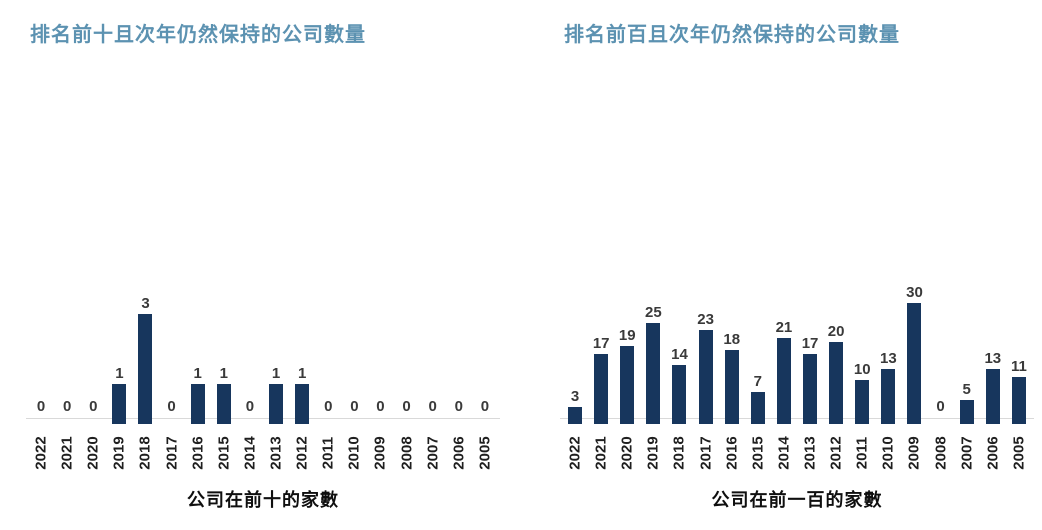 This screenshot has width=1042, height=530. I want to click on x-tick-label: 2014, so click(784, 453).